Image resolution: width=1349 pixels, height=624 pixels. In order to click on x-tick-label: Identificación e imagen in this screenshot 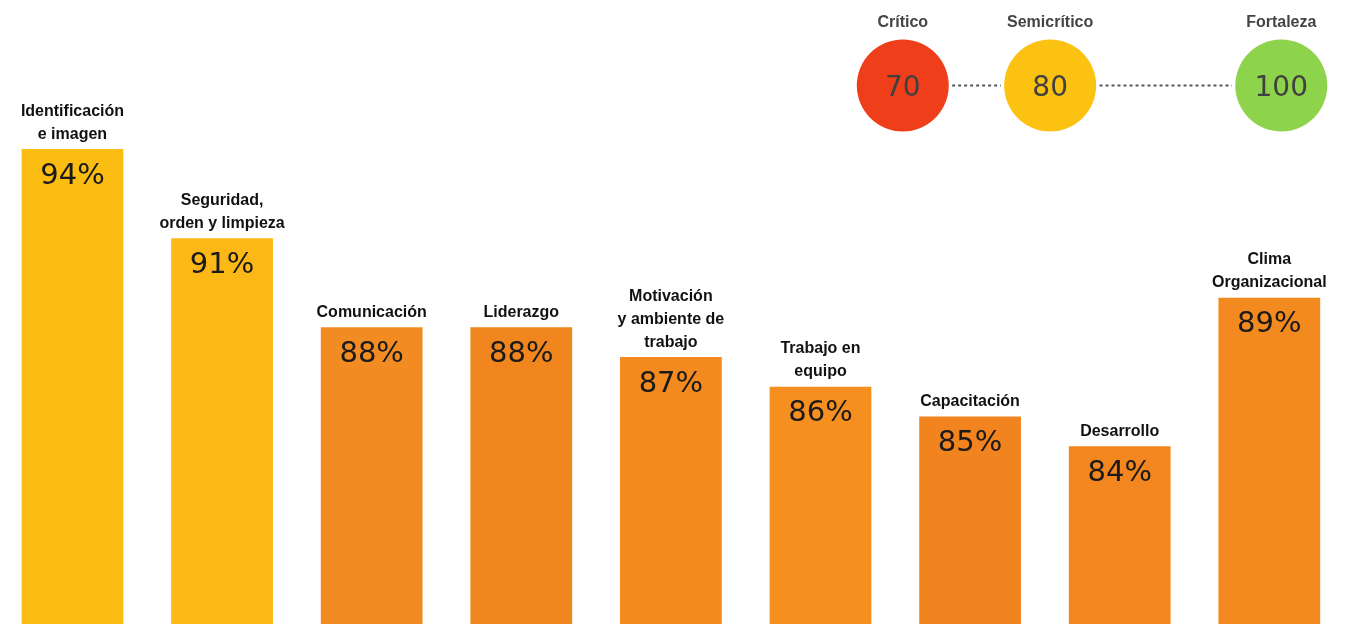, I will do `click(72, 121)`.